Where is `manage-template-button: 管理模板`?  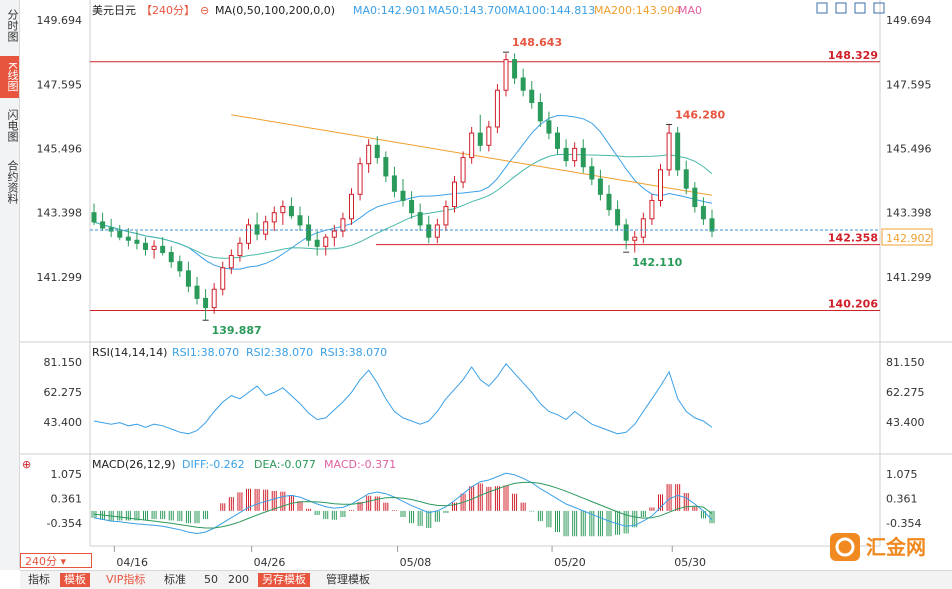 manage-template-button: 管理模板 is located at coordinates (348, 579).